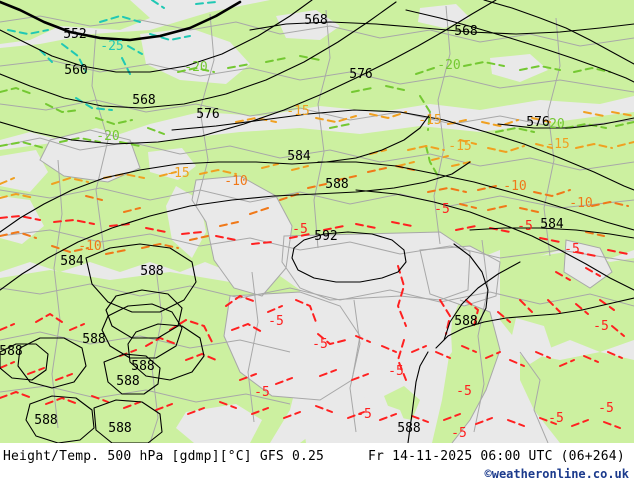 This screenshot has width=634, height=490. Describe the element at coordinates (557, 474) in the screenshot. I see `copyright-label: ©weatheronline.co.uk` at that location.